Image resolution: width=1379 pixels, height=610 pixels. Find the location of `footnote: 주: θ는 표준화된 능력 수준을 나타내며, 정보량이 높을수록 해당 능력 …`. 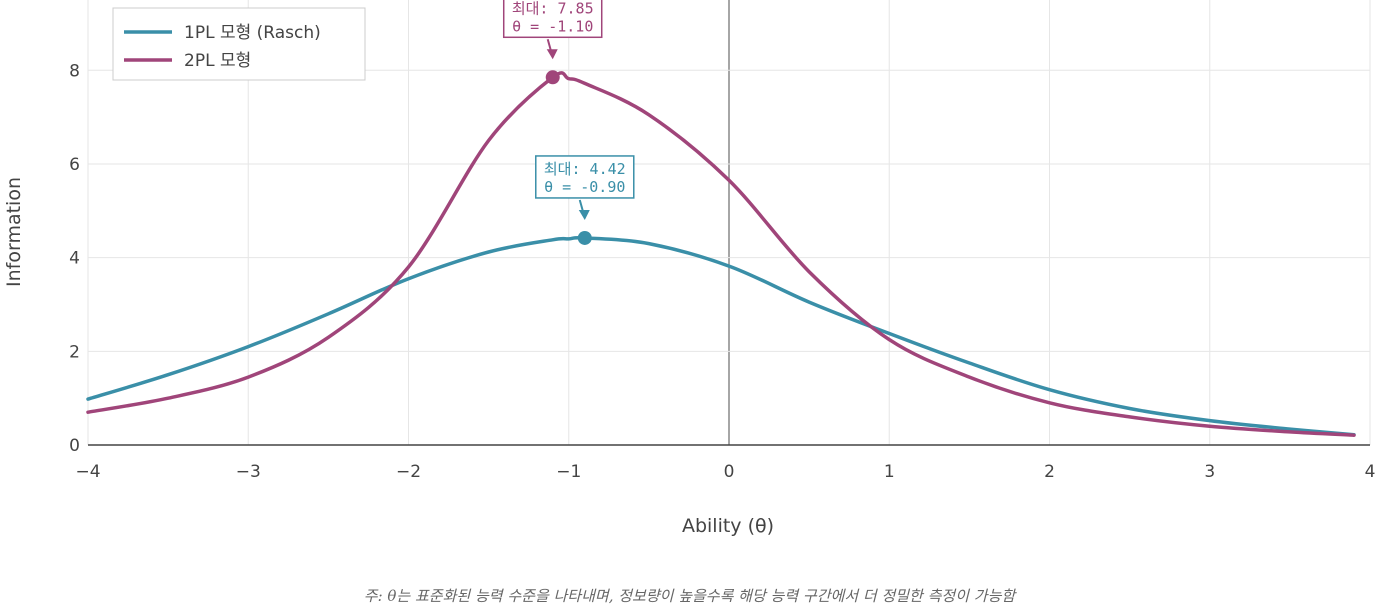

footnote: 주: θ는 표준화된 능력 수준을 나타내며, 정보량이 높을수록 해당 능력 … is located at coordinates (689, 596).